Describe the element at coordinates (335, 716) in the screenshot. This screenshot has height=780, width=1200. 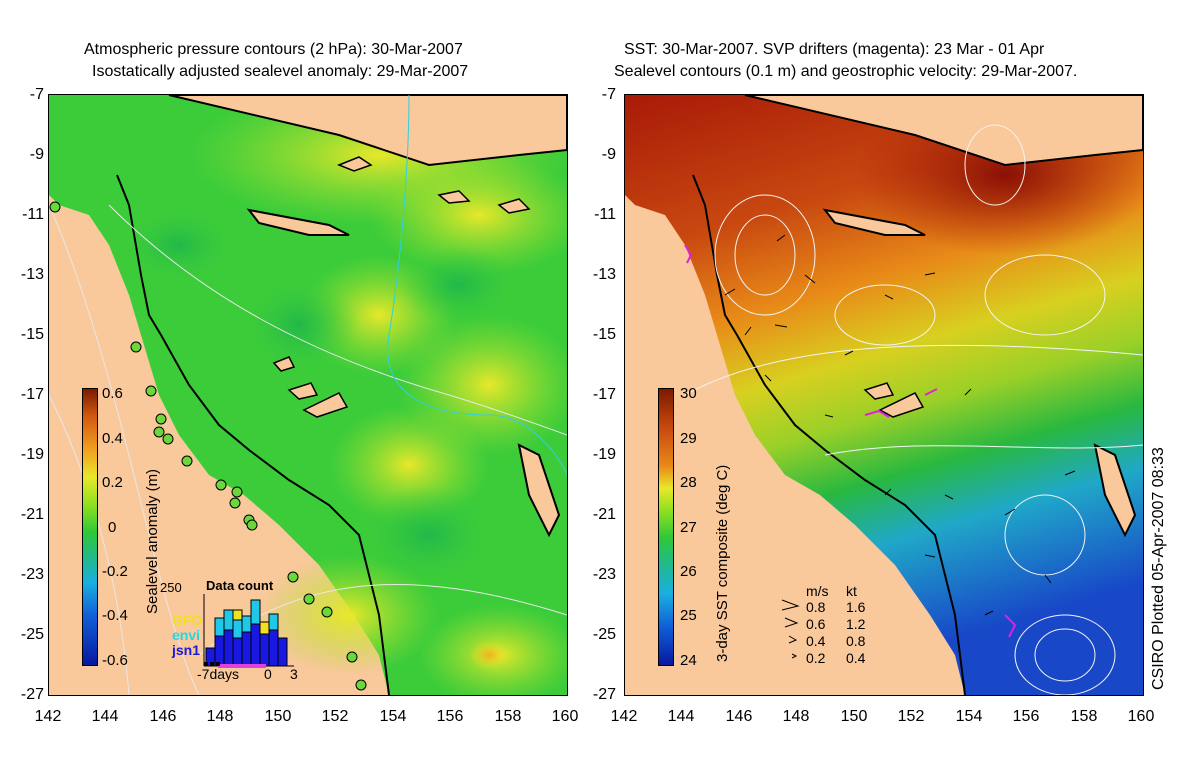
I see `left-x-tick-5: 152` at that location.